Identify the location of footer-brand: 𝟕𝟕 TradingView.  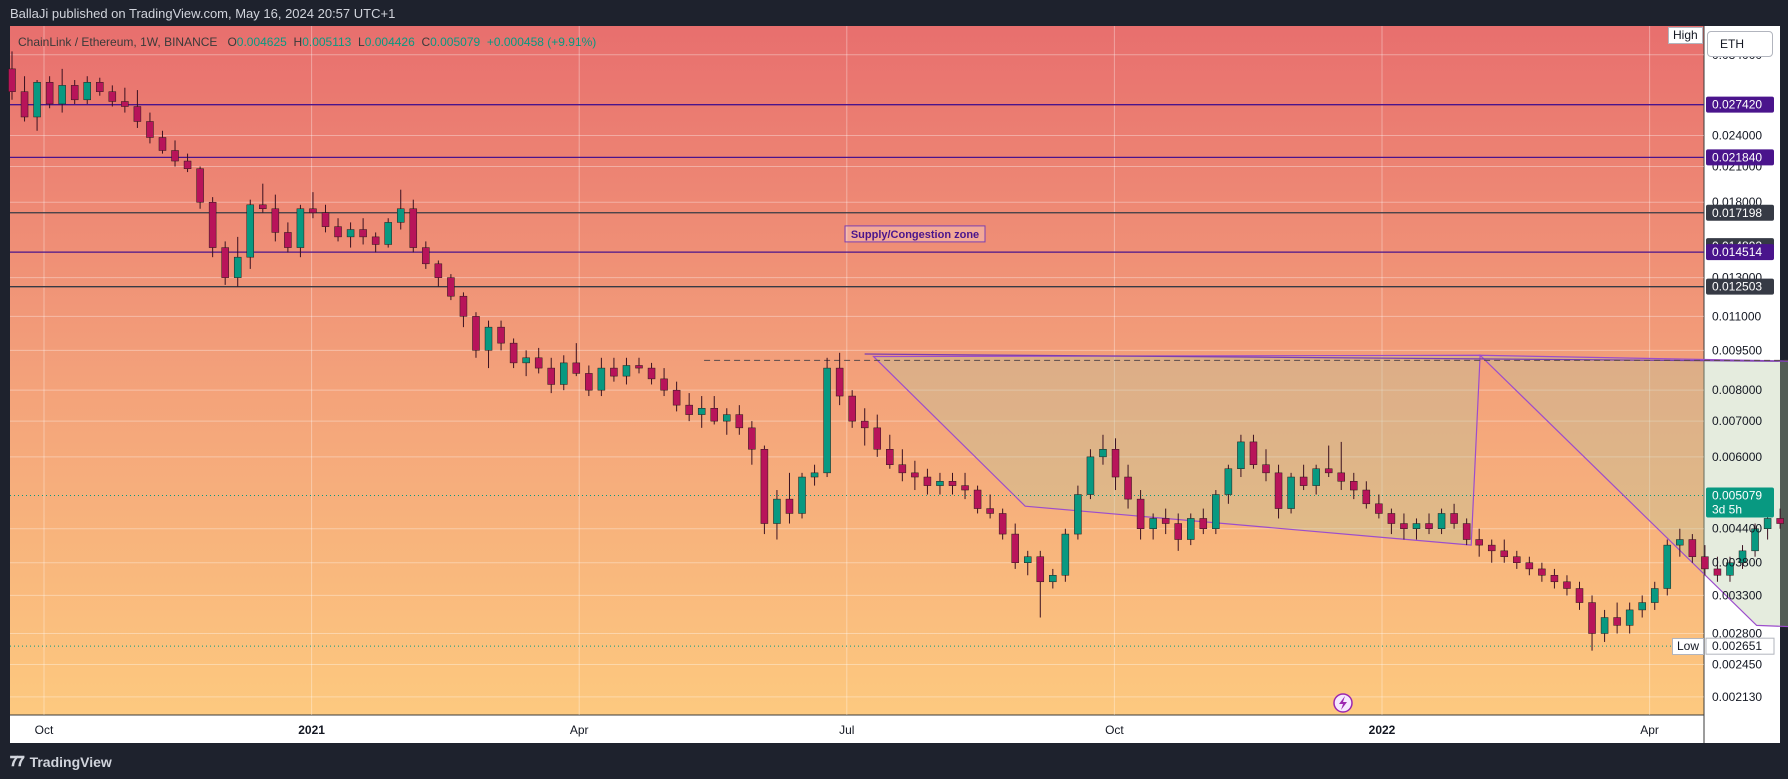
(61, 761).